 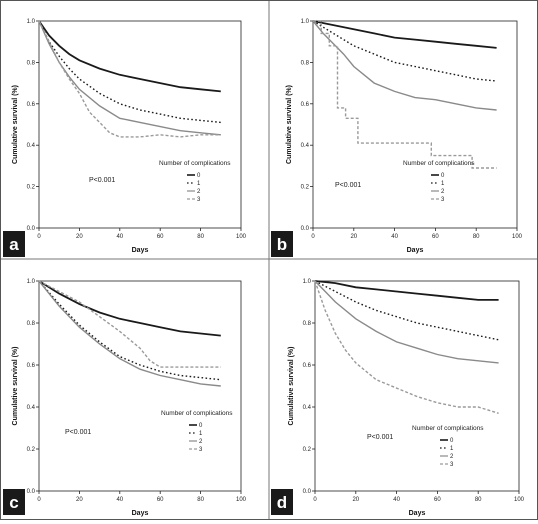 I want to click on panel-label-tag-a: a, so click(x=14, y=244).